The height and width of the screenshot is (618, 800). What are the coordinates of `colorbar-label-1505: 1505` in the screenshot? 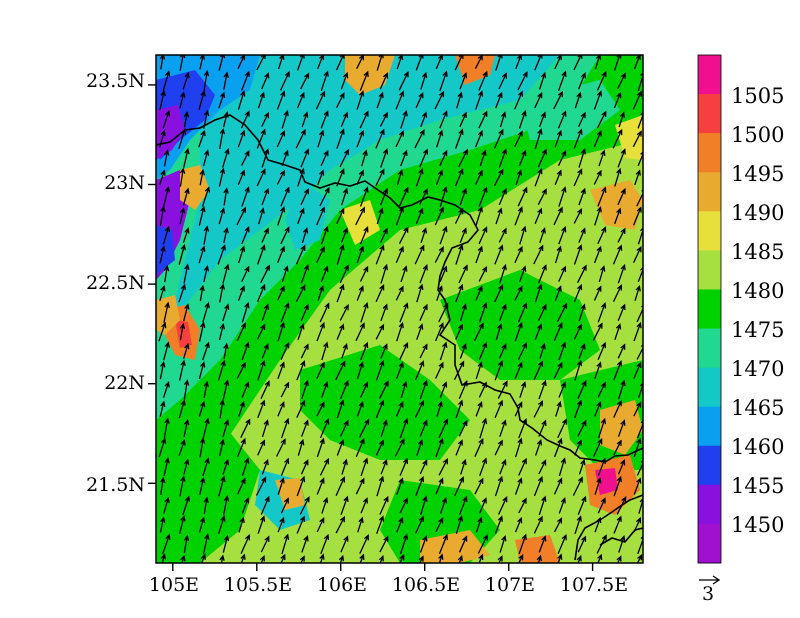 It's located at (757, 96).